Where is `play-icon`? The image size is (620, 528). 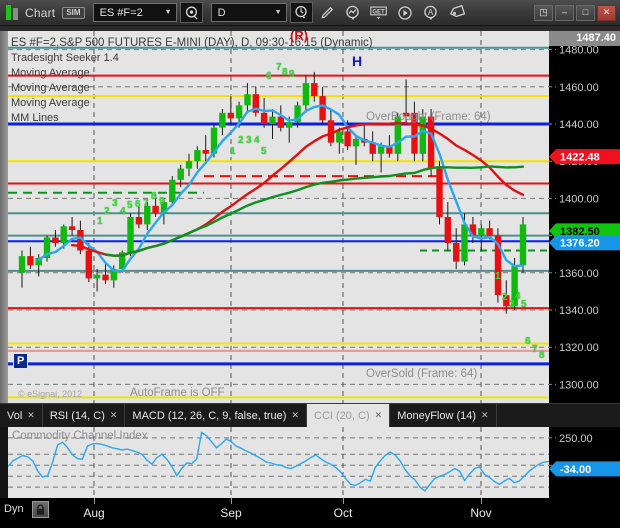 play-icon is located at coordinates (405, 12).